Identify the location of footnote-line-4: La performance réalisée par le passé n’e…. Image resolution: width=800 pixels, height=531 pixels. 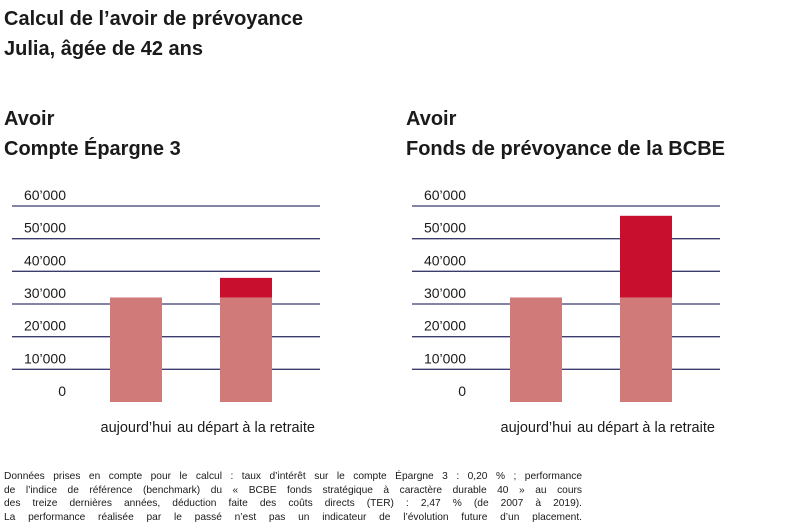
(293, 517).